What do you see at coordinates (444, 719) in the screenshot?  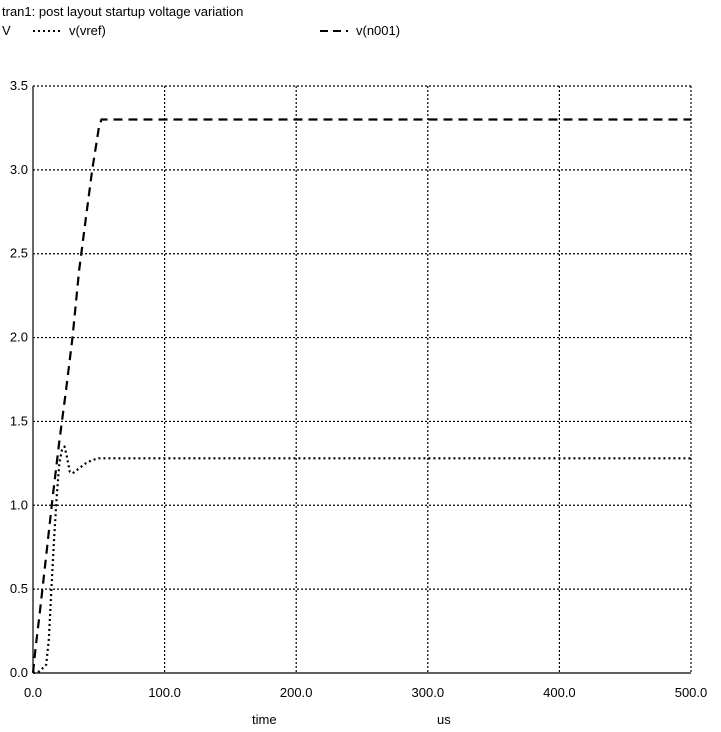 I see `x-axis-unit: us` at bounding box center [444, 719].